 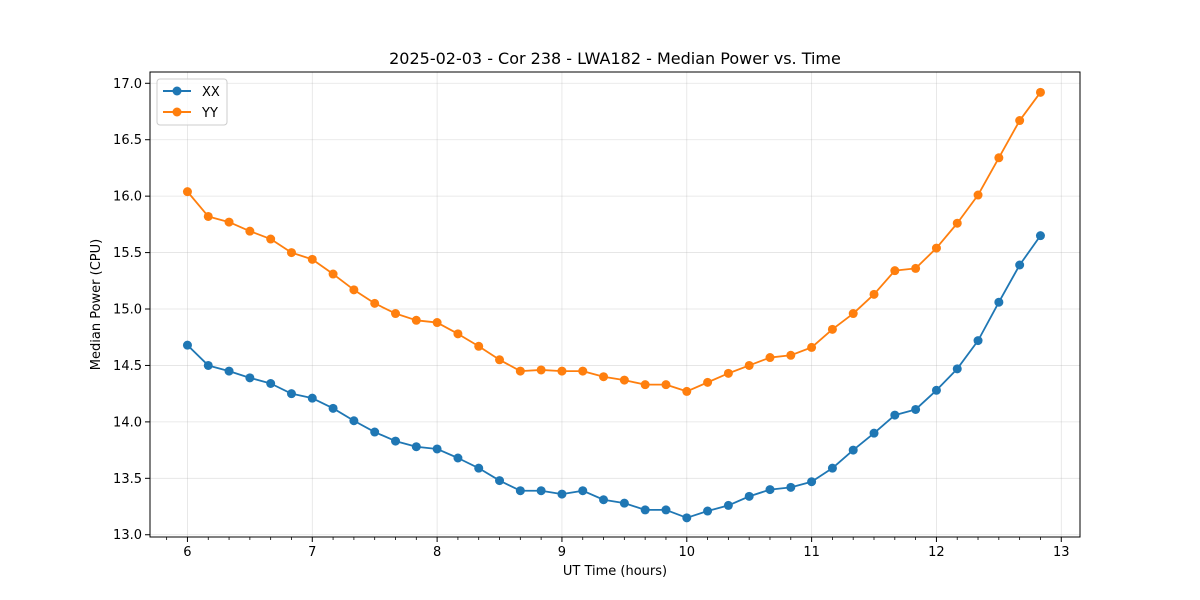 I want to click on y-axis-label: Median Power (CPU), so click(x=96, y=304).